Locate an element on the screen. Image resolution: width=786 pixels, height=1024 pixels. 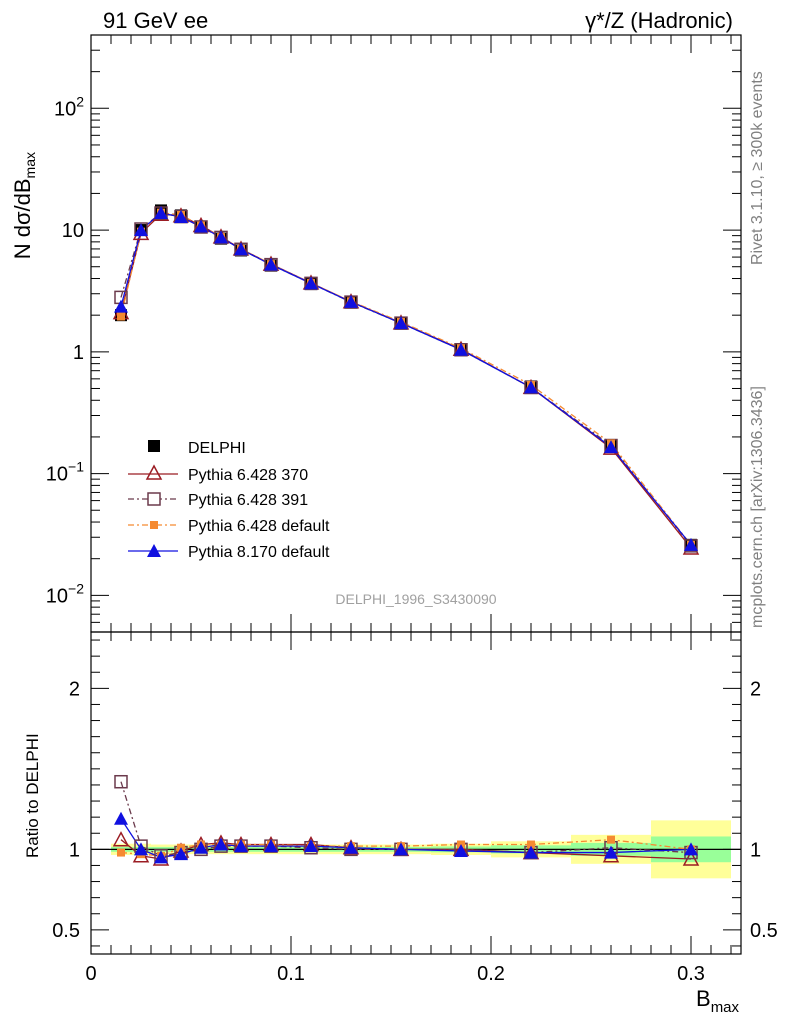
tick-label: 0 is located at coordinates (90, 974).